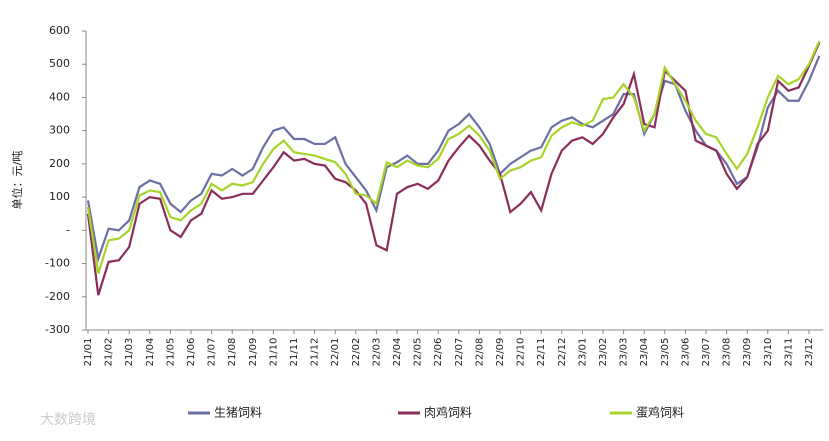 The width and height of the screenshot is (829, 441). I want to click on x-tick-label: 21/03, so click(129, 352).